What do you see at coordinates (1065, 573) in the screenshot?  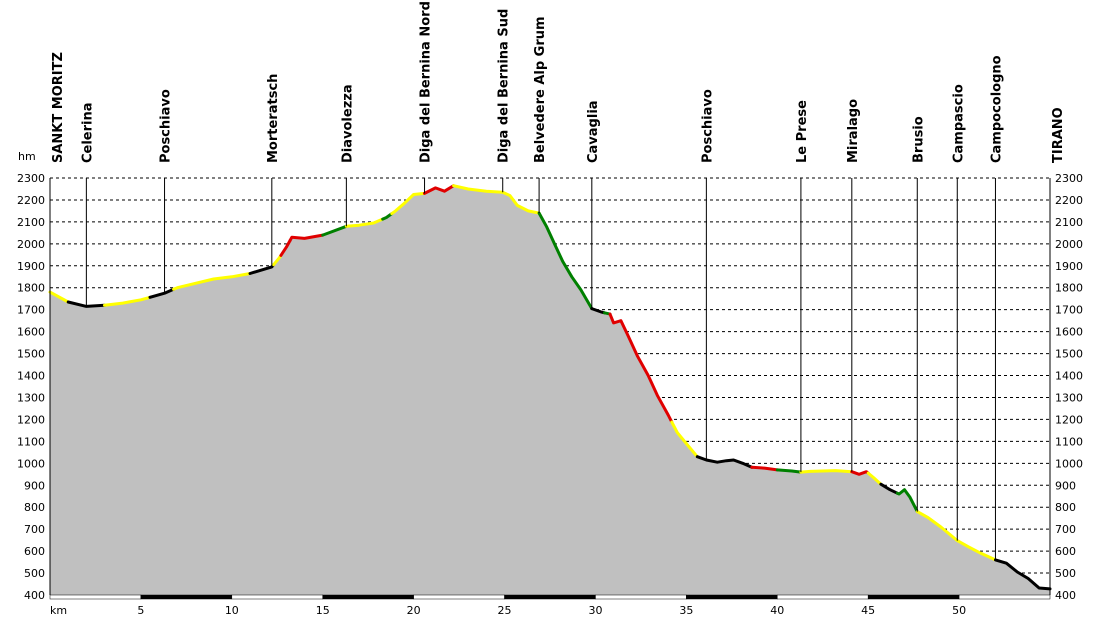 I see `y-tick-label-right: 500` at bounding box center [1065, 573].